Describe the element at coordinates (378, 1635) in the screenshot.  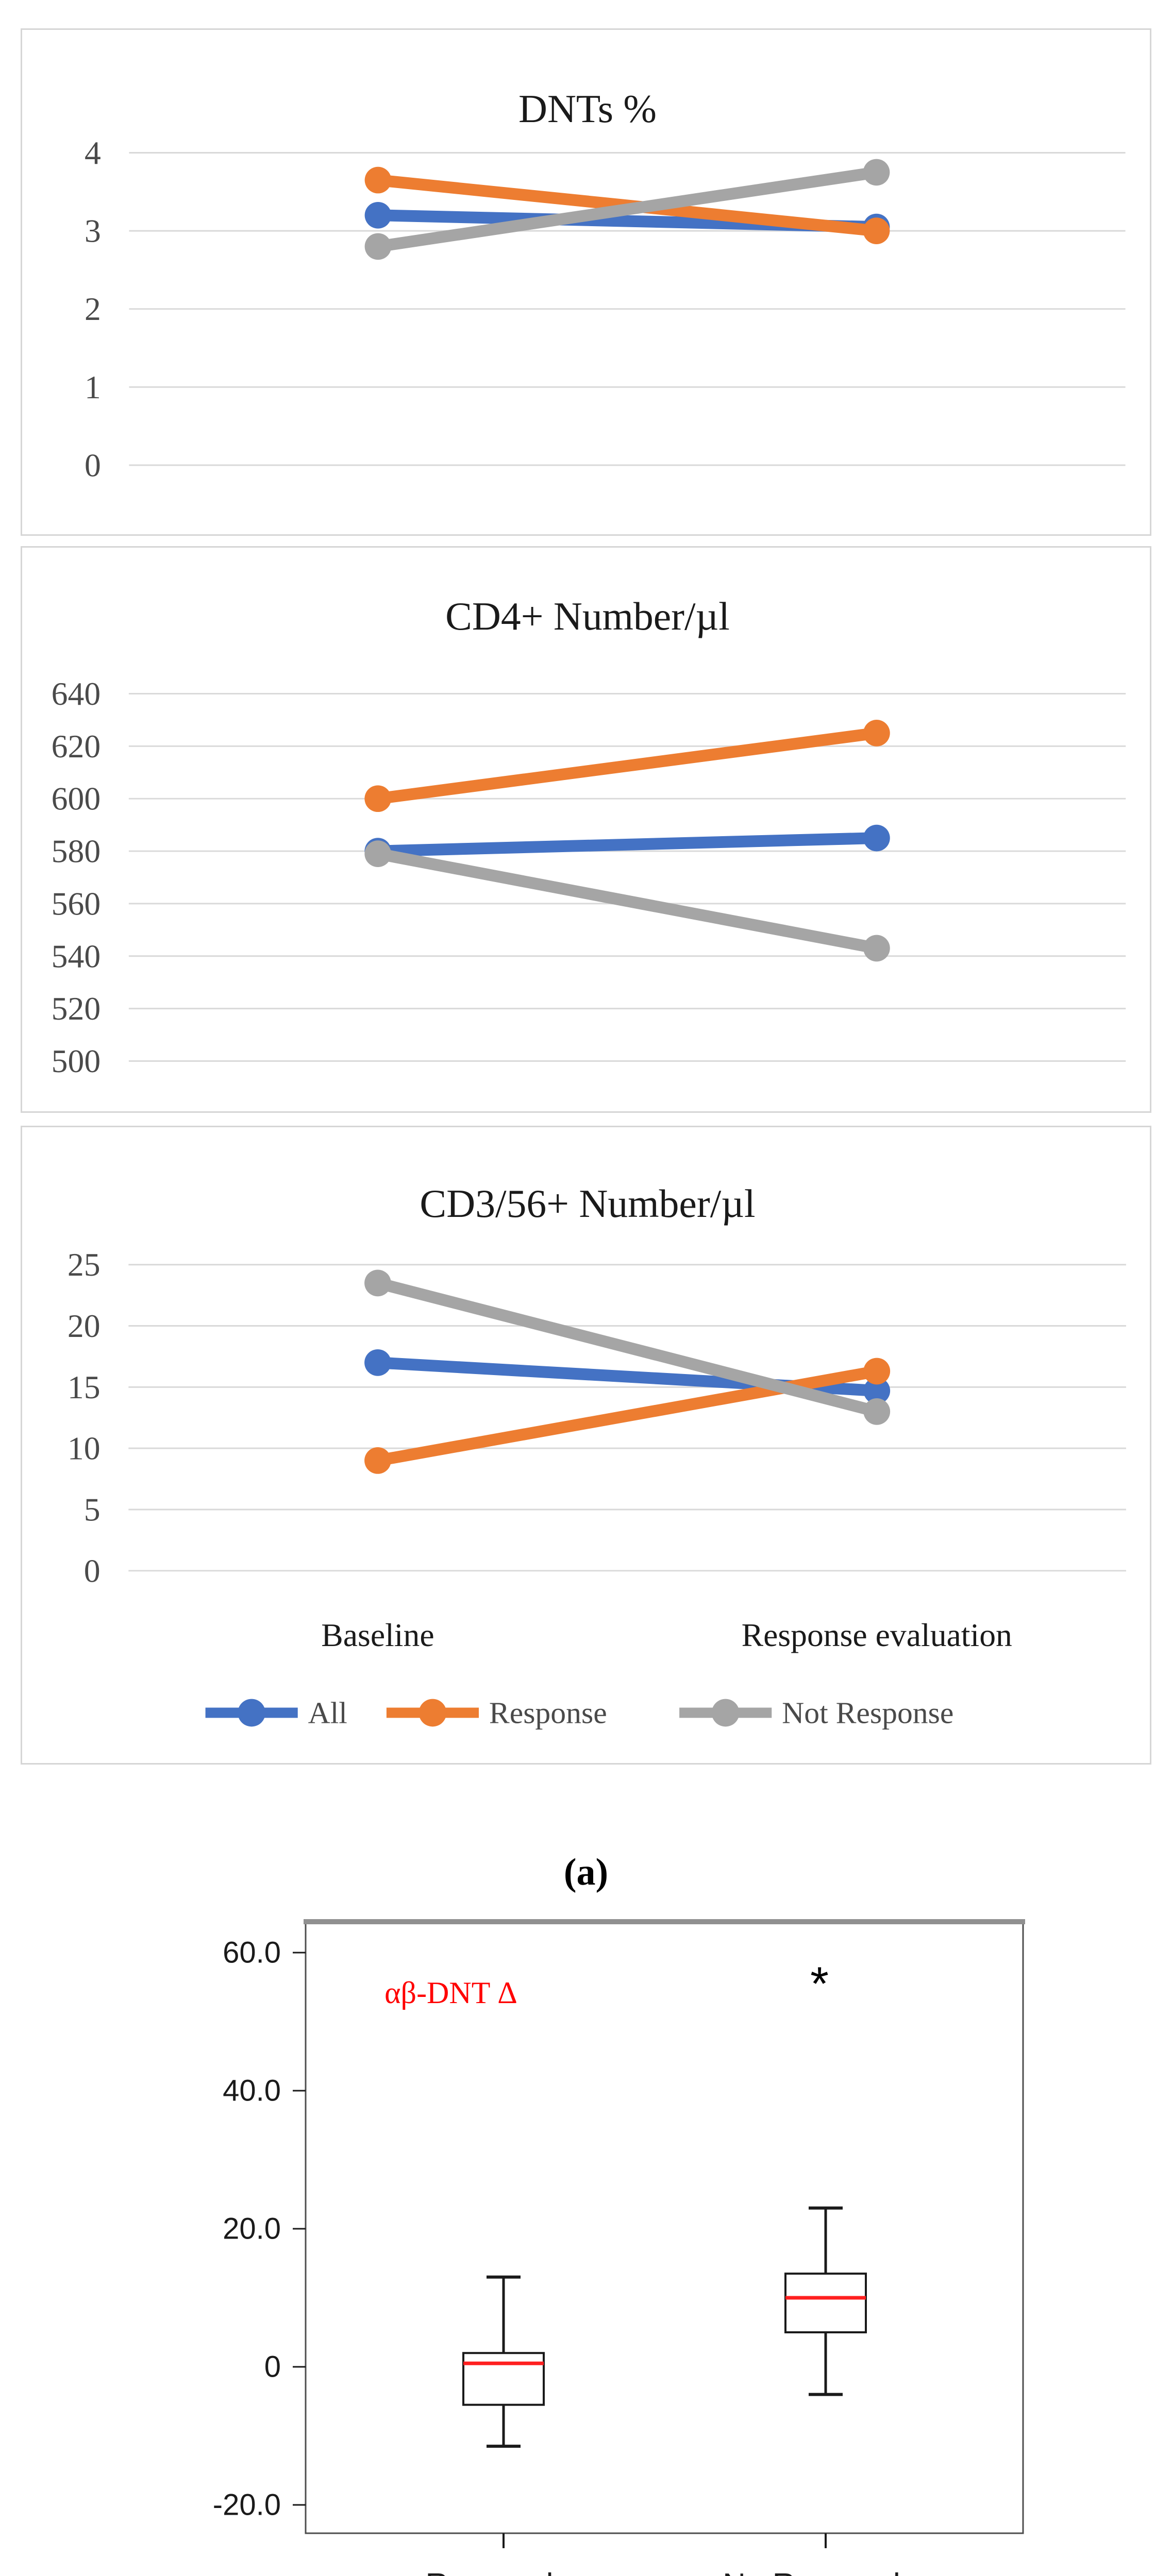
I see `x-axis-label: Baseline` at that location.